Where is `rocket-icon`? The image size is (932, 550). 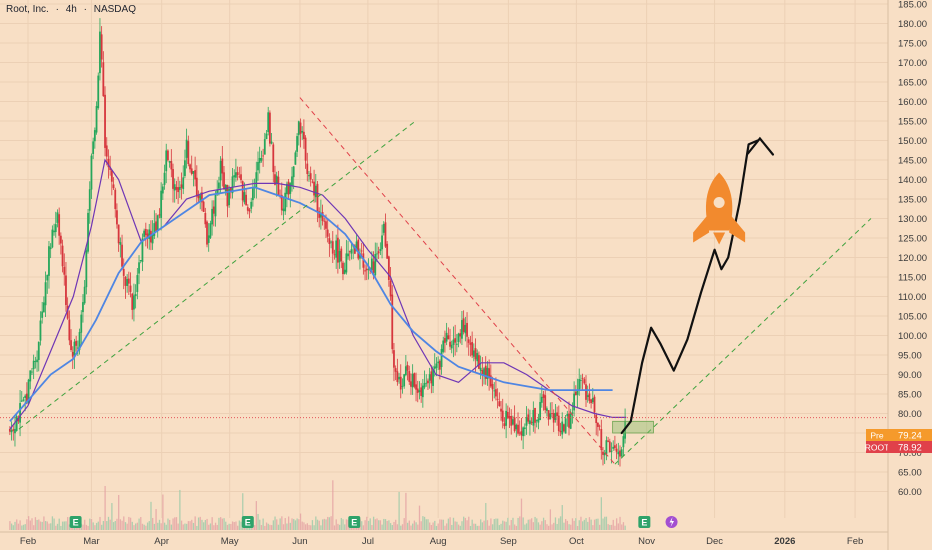 rocket-icon is located at coordinates (719, 208).